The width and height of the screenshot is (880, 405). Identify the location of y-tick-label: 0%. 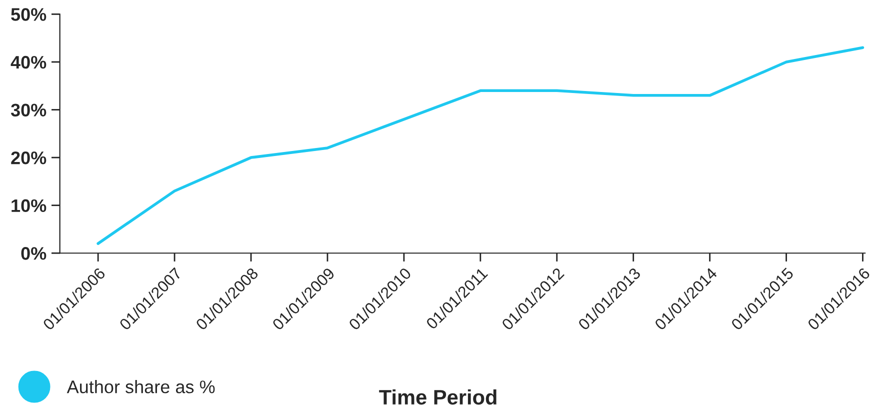
(33, 253).